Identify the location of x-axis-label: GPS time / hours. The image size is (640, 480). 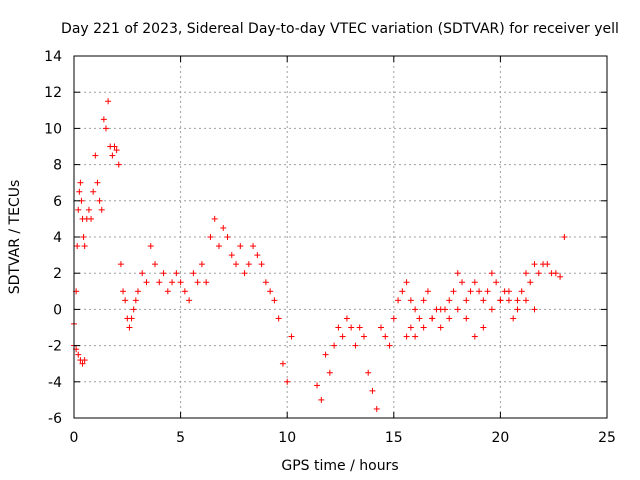
(339, 466).